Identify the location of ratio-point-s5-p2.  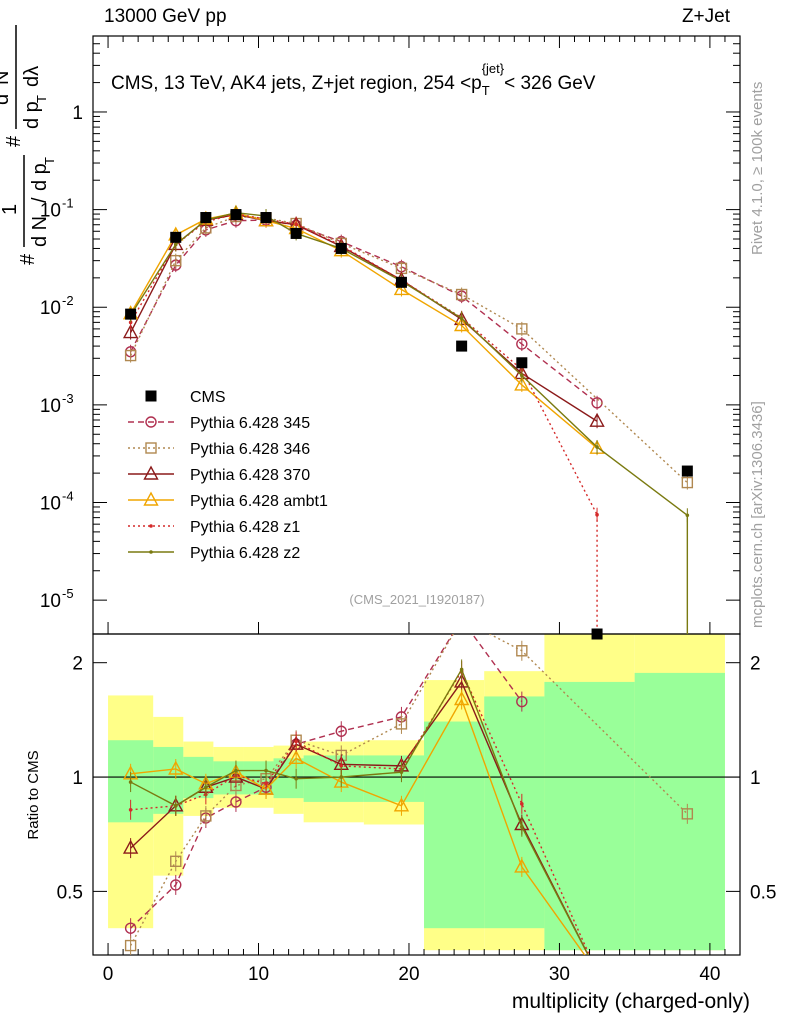
(206, 787).